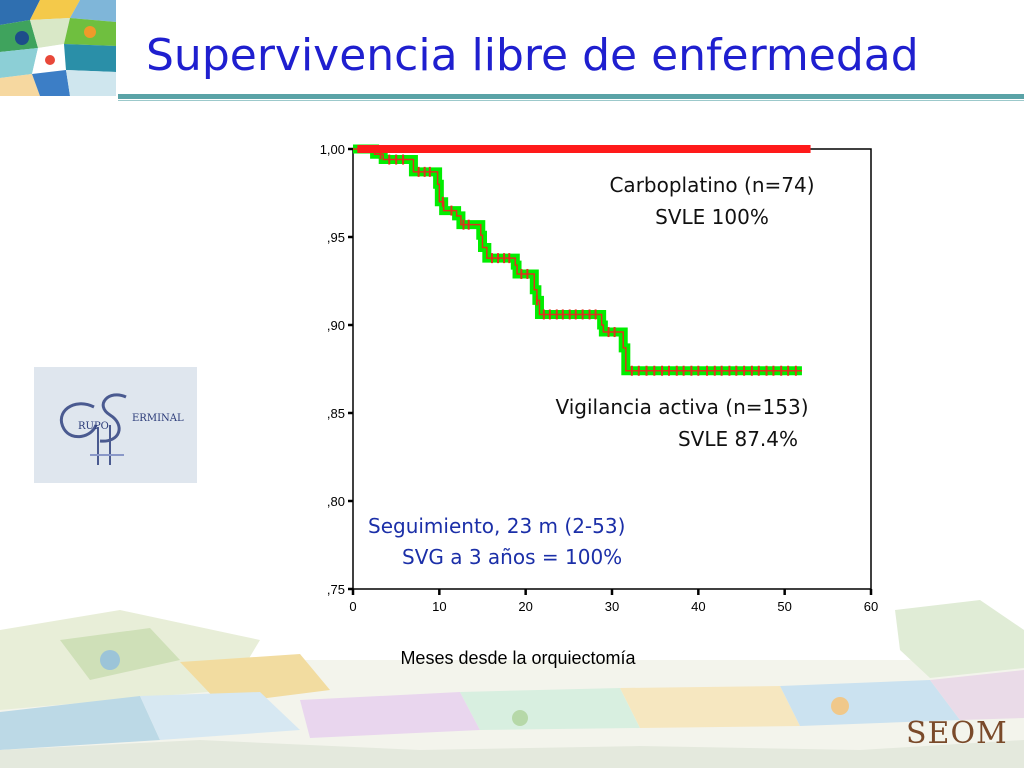 Image resolution: width=1024 pixels, height=768 pixels. What do you see at coordinates (784, 606) in the screenshot?
I see `x-tick-label: 50` at bounding box center [784, 606].